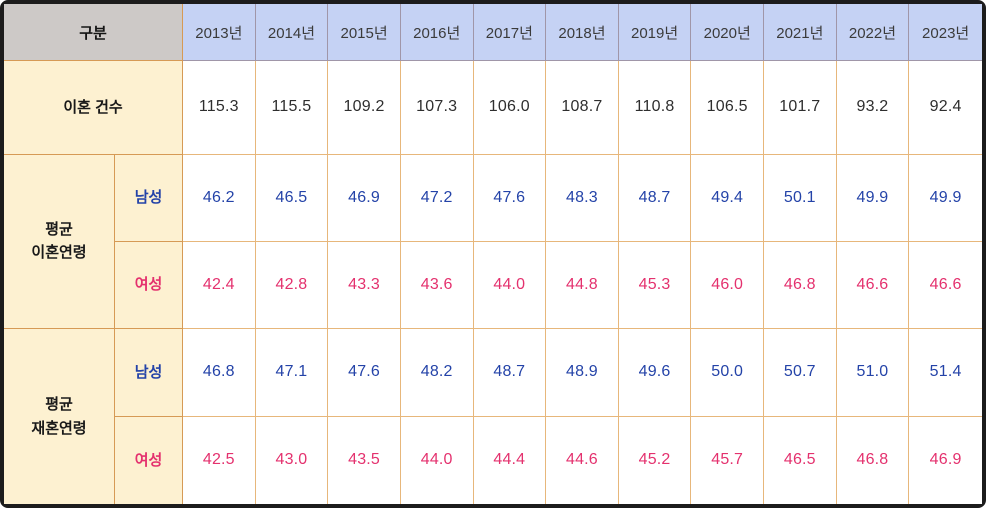  What do you see at coordinates (582, 108) in the screenshot?
I see `value-cell: 108.7` at bounding box center [582, 108].